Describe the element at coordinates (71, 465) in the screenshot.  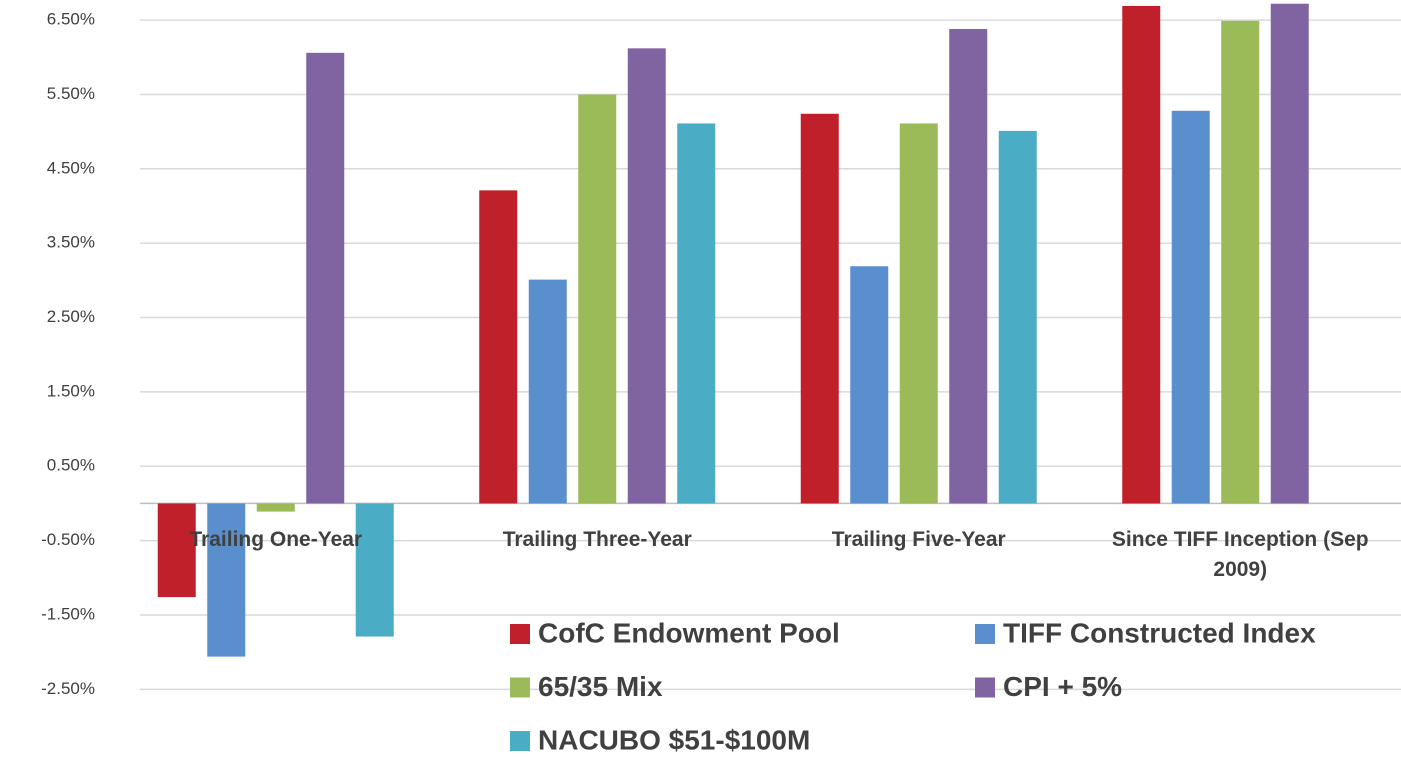
I see `y-tick-label: 0.50%` at that location.